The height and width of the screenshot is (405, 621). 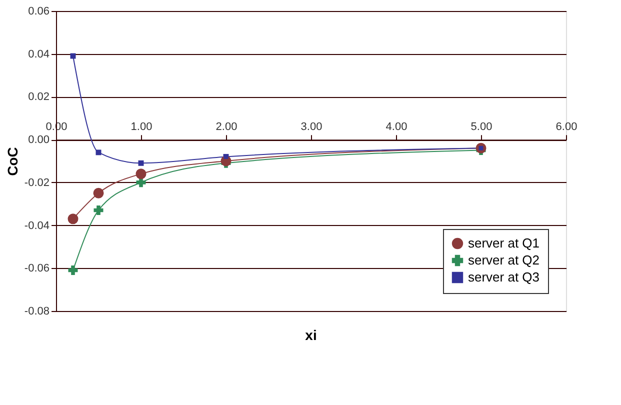 What do you see at coordinates (39, 12) in the screenshot?
I see `y-tick-label: 0.06` at bounding box center [39, 12].